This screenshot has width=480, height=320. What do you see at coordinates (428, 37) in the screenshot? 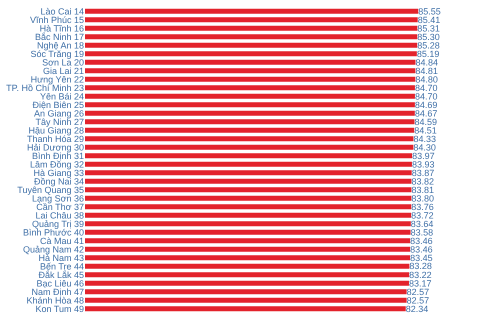
I see `data-label: 85.30` at bounding box center [428, 37].